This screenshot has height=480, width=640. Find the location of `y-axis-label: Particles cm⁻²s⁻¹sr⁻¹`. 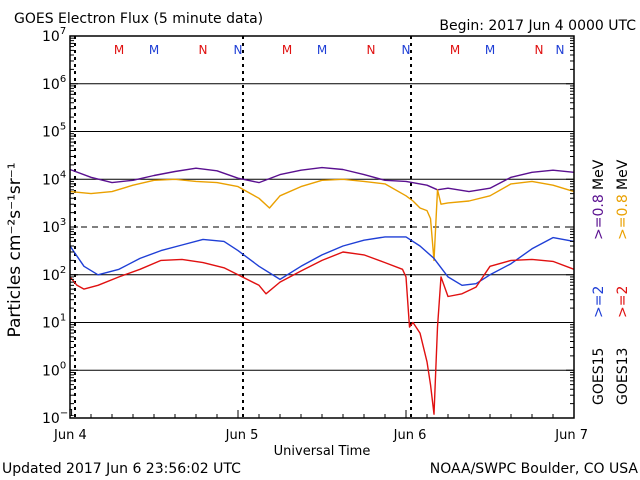

y-axis-label: Particles cm⁻²s⁻¹sr⁻¹ is located at coordinates (15, 249).